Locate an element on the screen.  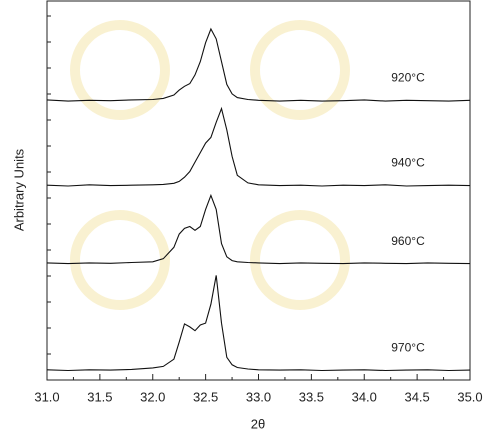
y-axis-label: Arbitrary Units is located at coordinates (18, 189).